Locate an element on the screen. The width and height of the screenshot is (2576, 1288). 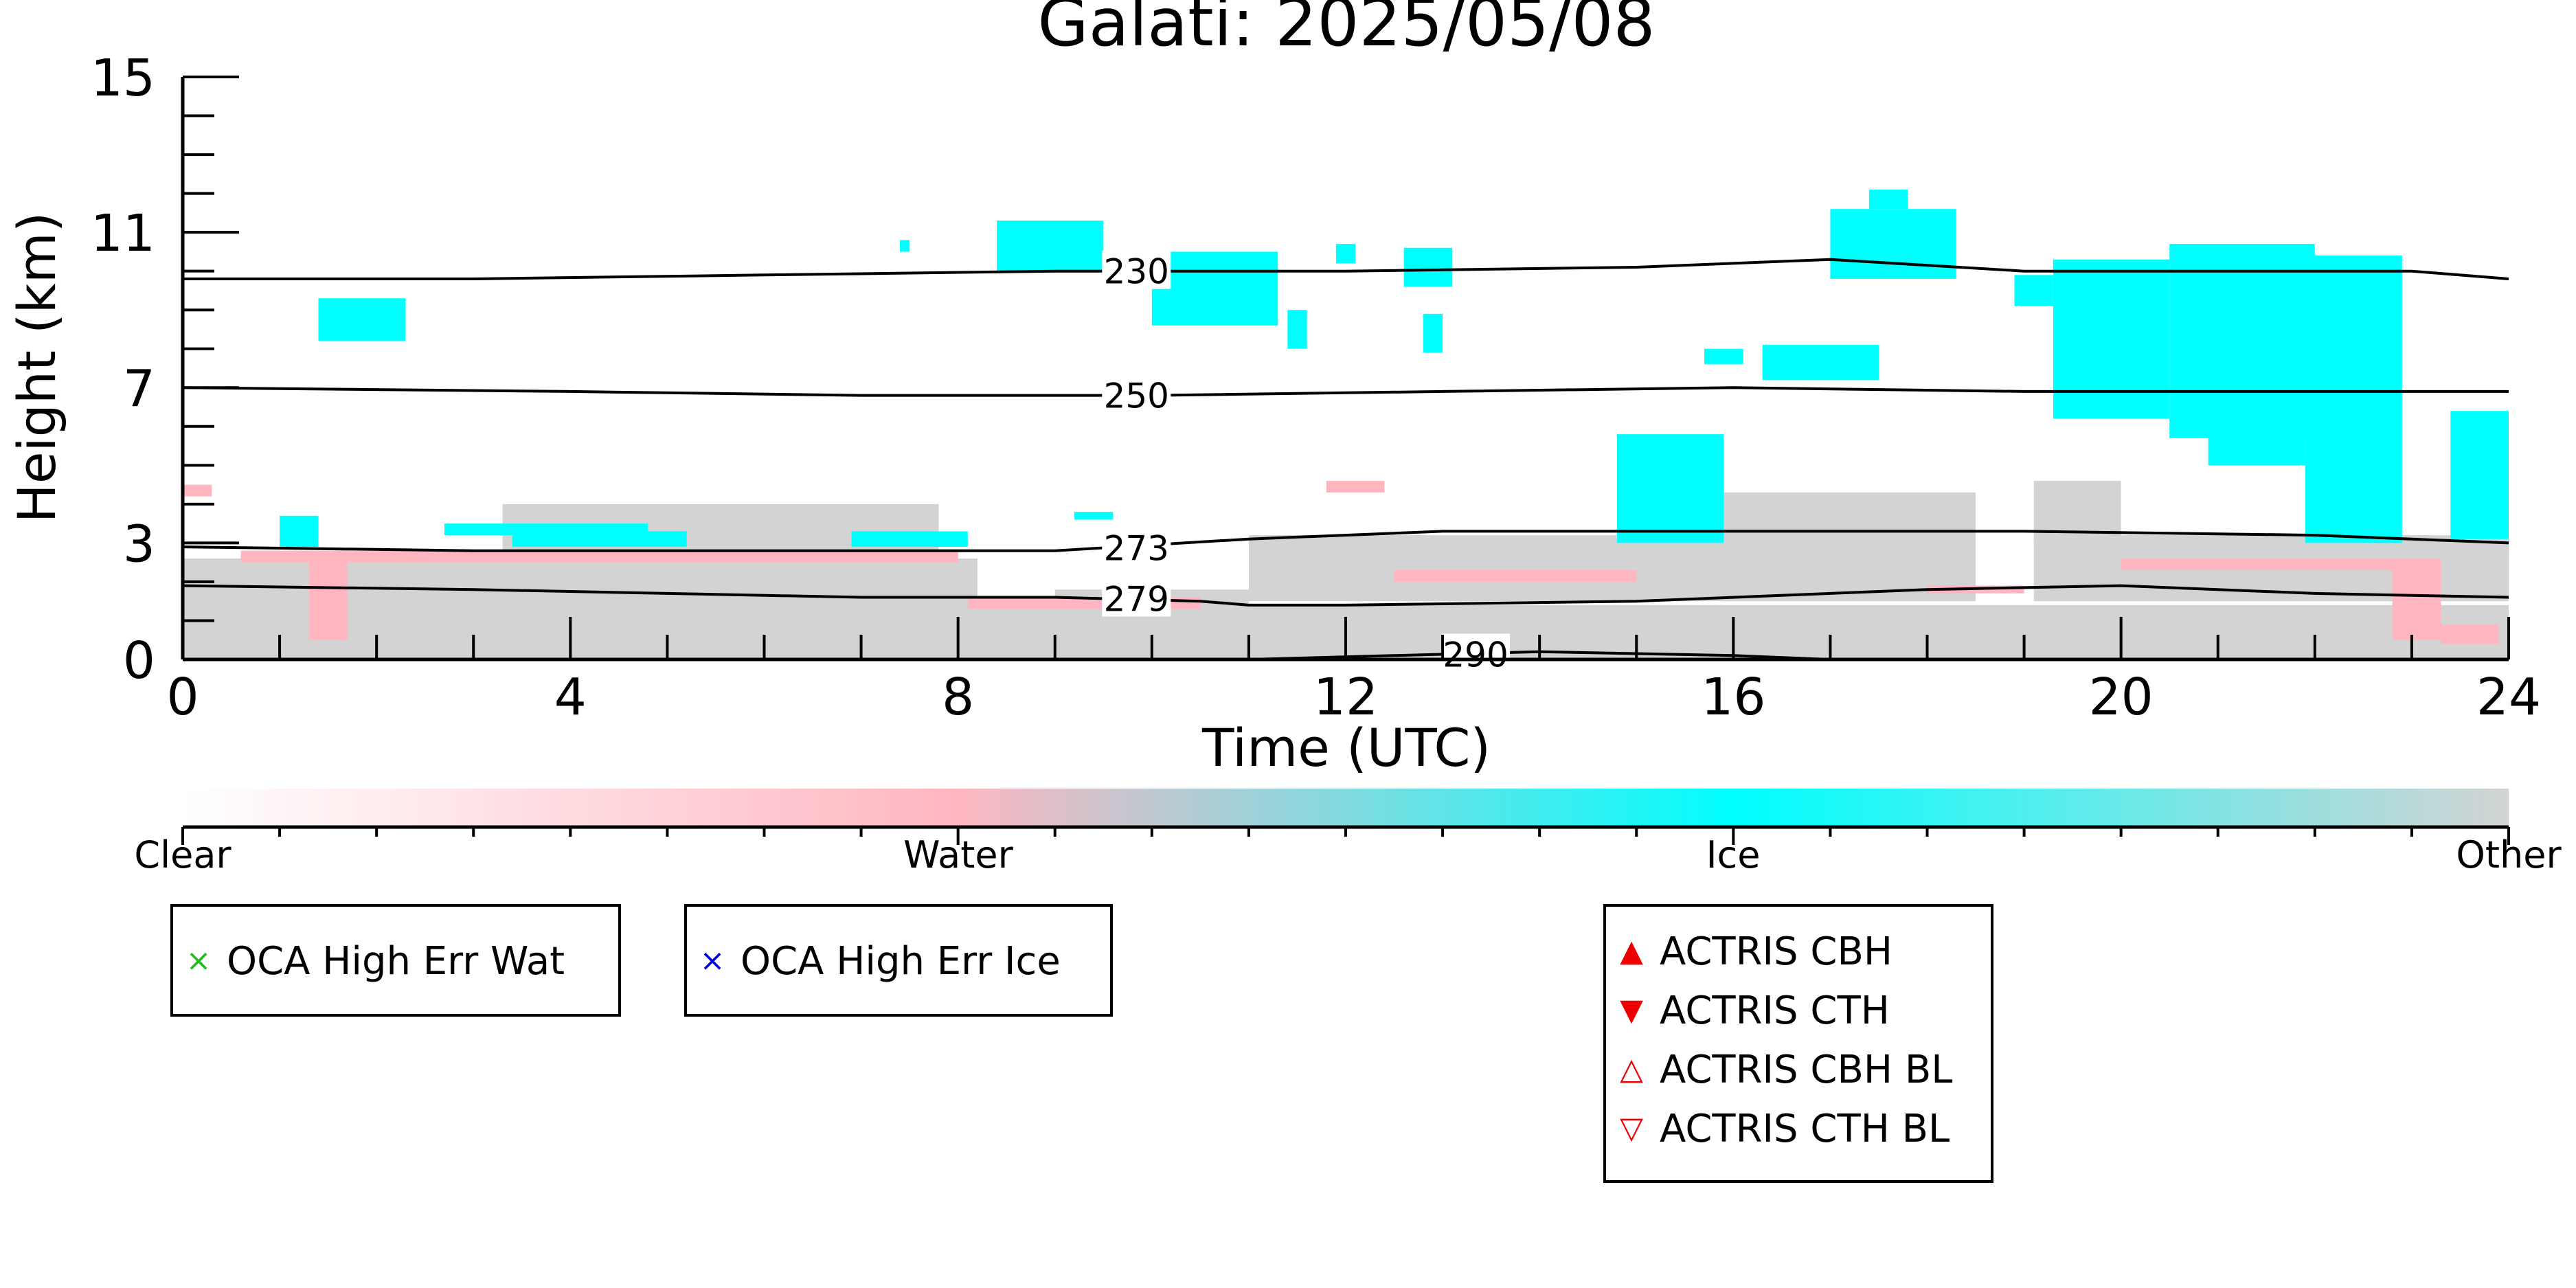
legend-label: ACTRIS CTH is located at coordinates (1775, 1010).